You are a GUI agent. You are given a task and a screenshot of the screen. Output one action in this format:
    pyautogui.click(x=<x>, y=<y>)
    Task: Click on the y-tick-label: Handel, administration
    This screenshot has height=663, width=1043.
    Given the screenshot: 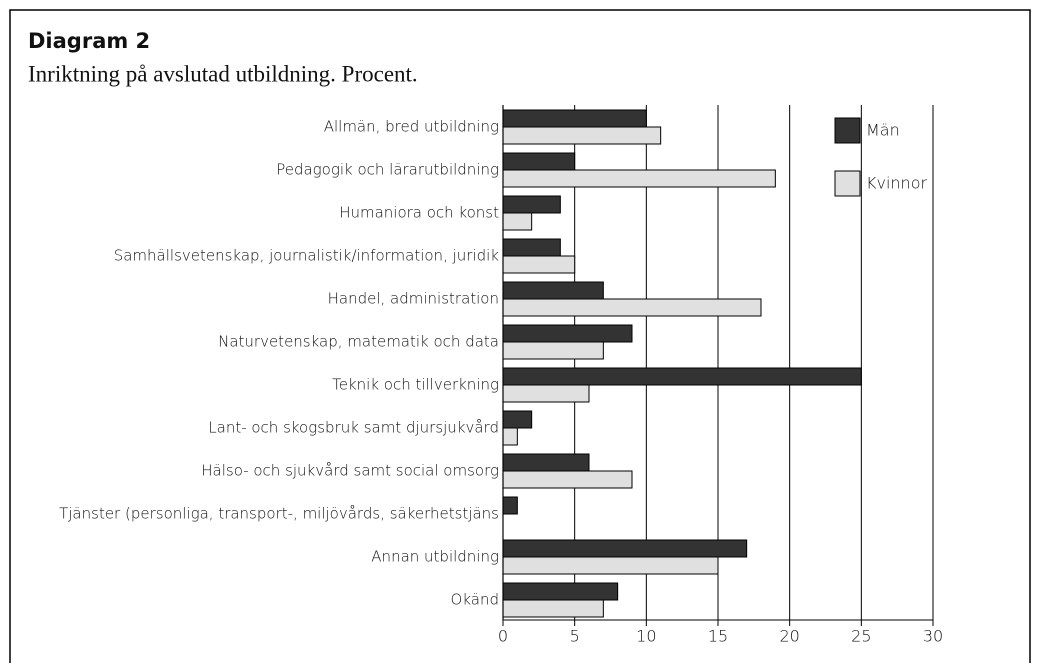 What is the action you would take?
    pyautogui.click(x=413, y=299)
    